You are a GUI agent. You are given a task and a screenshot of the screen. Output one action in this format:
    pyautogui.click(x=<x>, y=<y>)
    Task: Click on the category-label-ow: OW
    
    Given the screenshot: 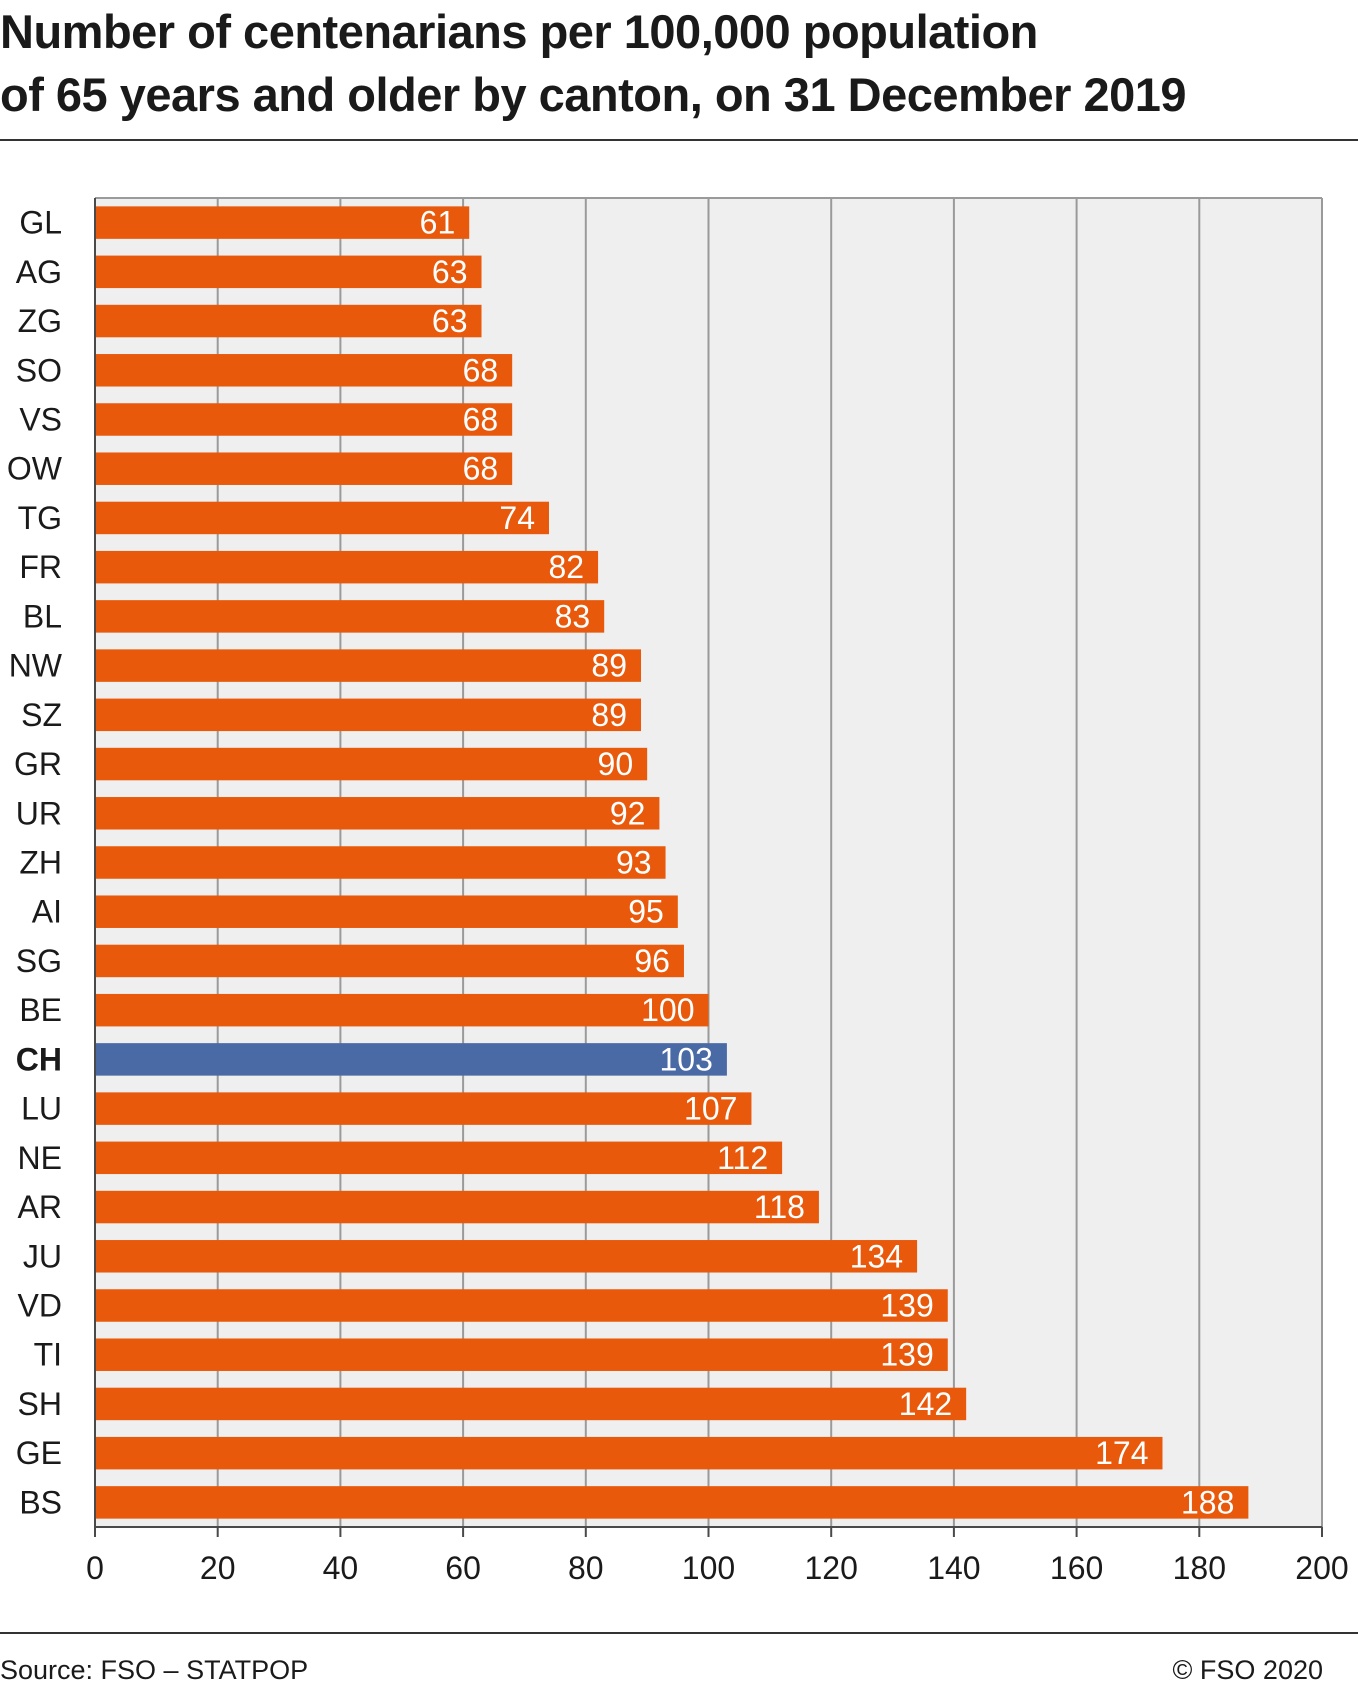 What is the action you would take?
    pyautogui.click(x=35, y=469)
    